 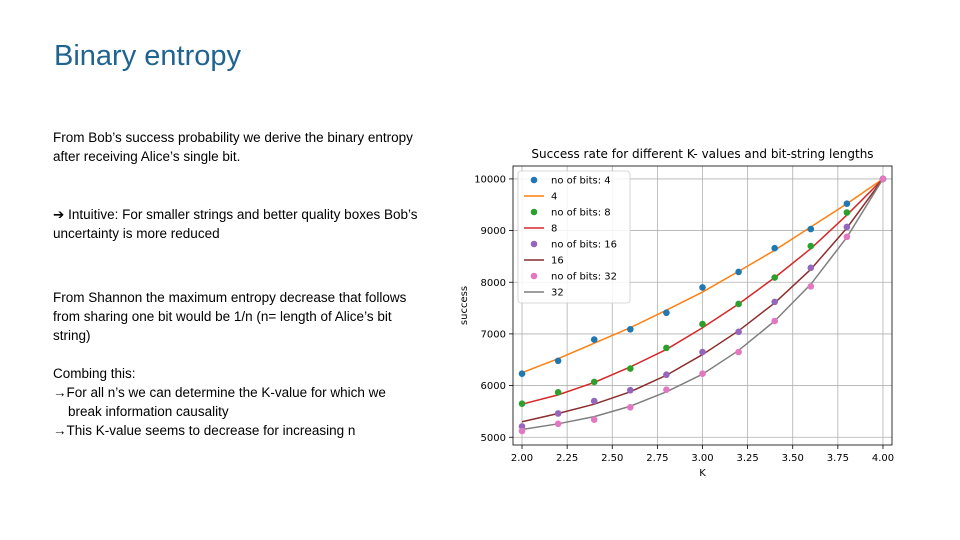 I want to click on x-axis-label: K, so click(x=702, y=473).